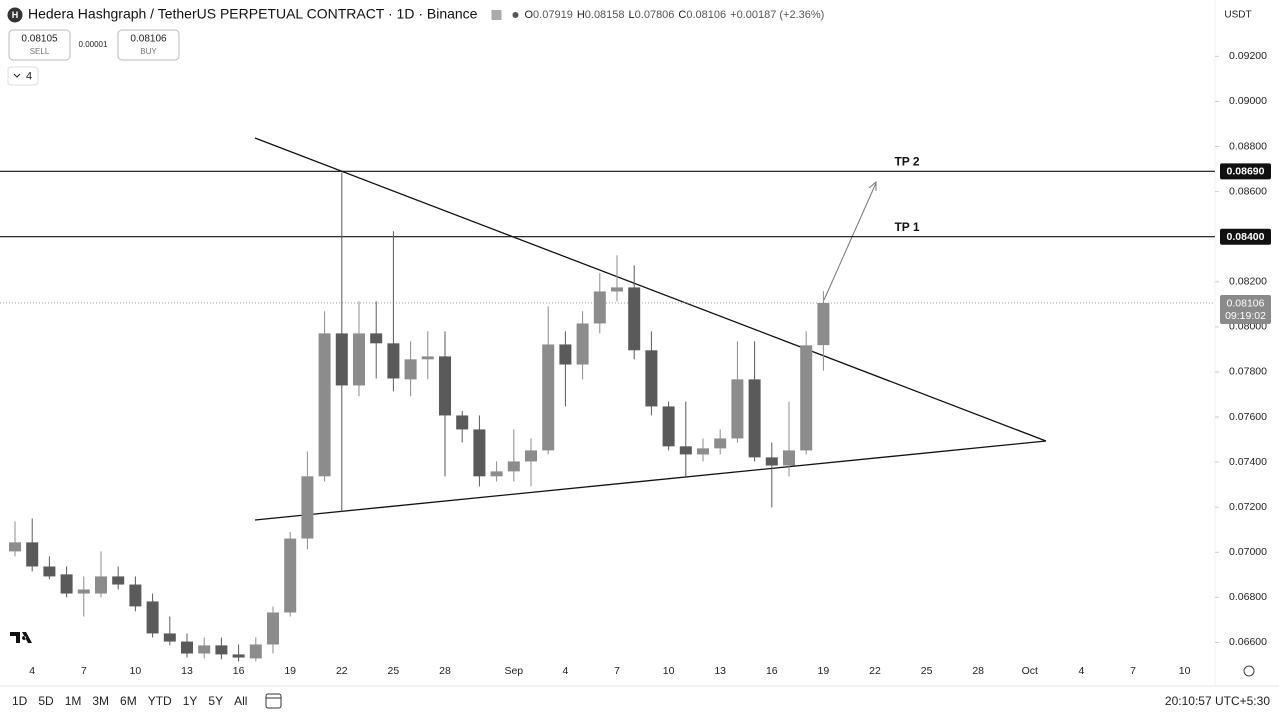 The image size is (1279, 720). Describe the element at coordinates (100, 701) in the screenshot. I see `range-button: 3M` at that location.